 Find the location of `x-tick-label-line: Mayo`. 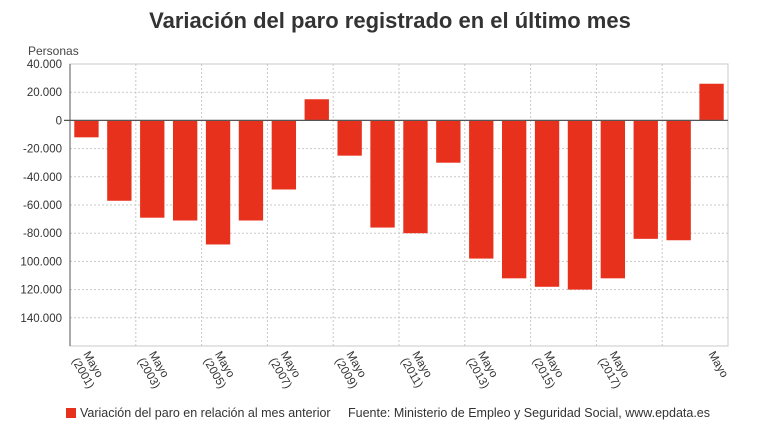

x-tick-label-line: Mayo is located at coordinates (717, 365).